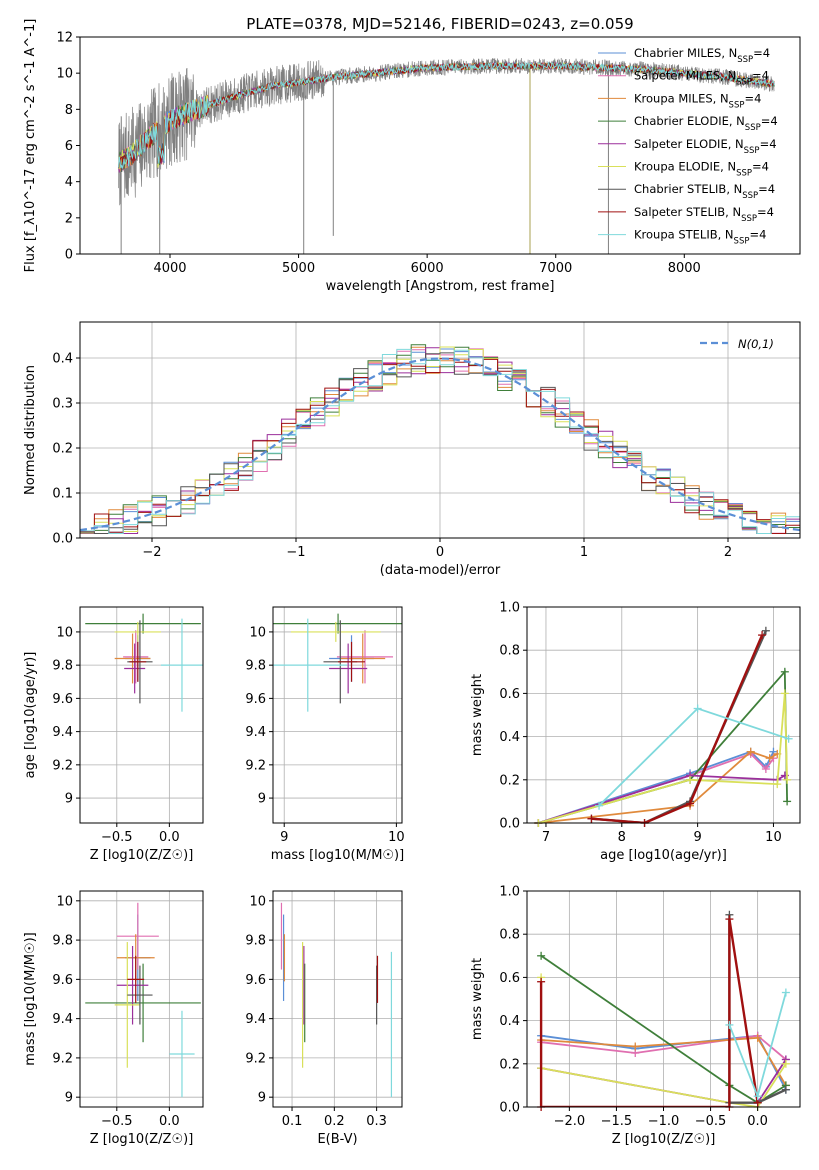 The width and height of the screenshot is (819, 1170). I want to click on y-tick-label: 12, so click(64, 38).